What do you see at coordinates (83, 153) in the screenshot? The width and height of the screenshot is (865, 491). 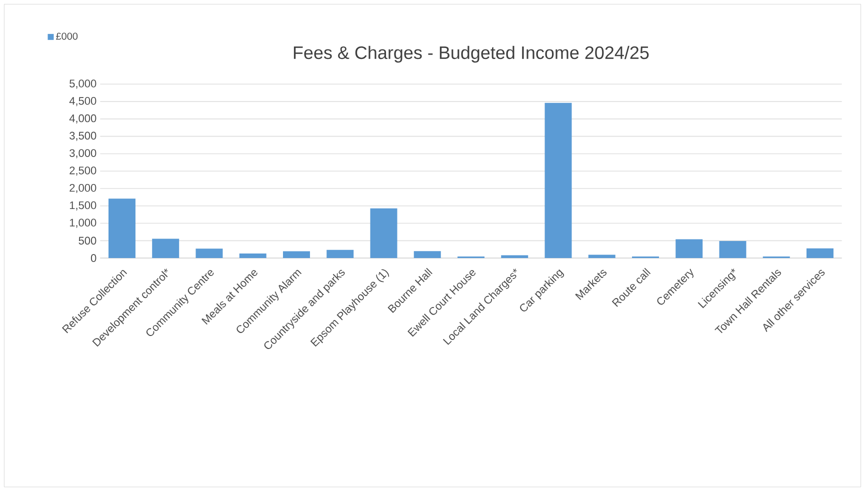 I see `y-tick-label: 3,000` at bounding box center [83, 153].